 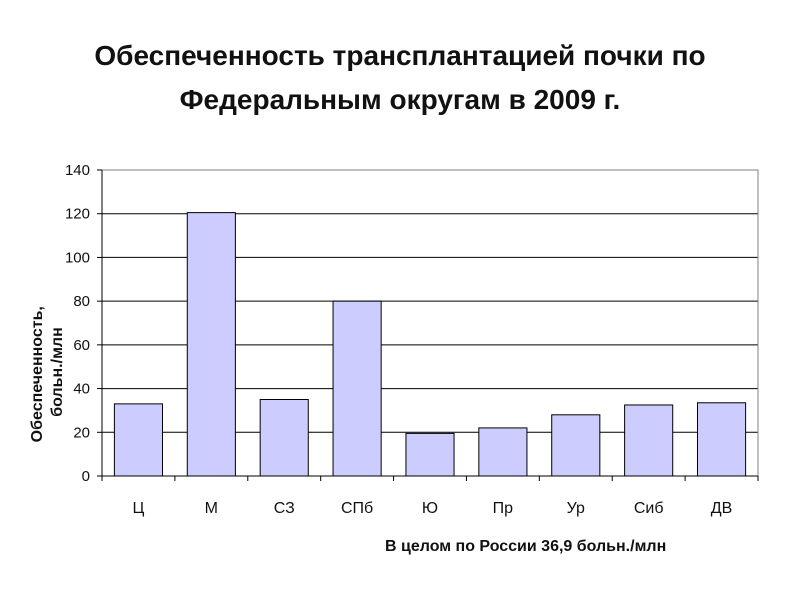 I want to click on y-tick-label: 60, so click(x=81, y=345).